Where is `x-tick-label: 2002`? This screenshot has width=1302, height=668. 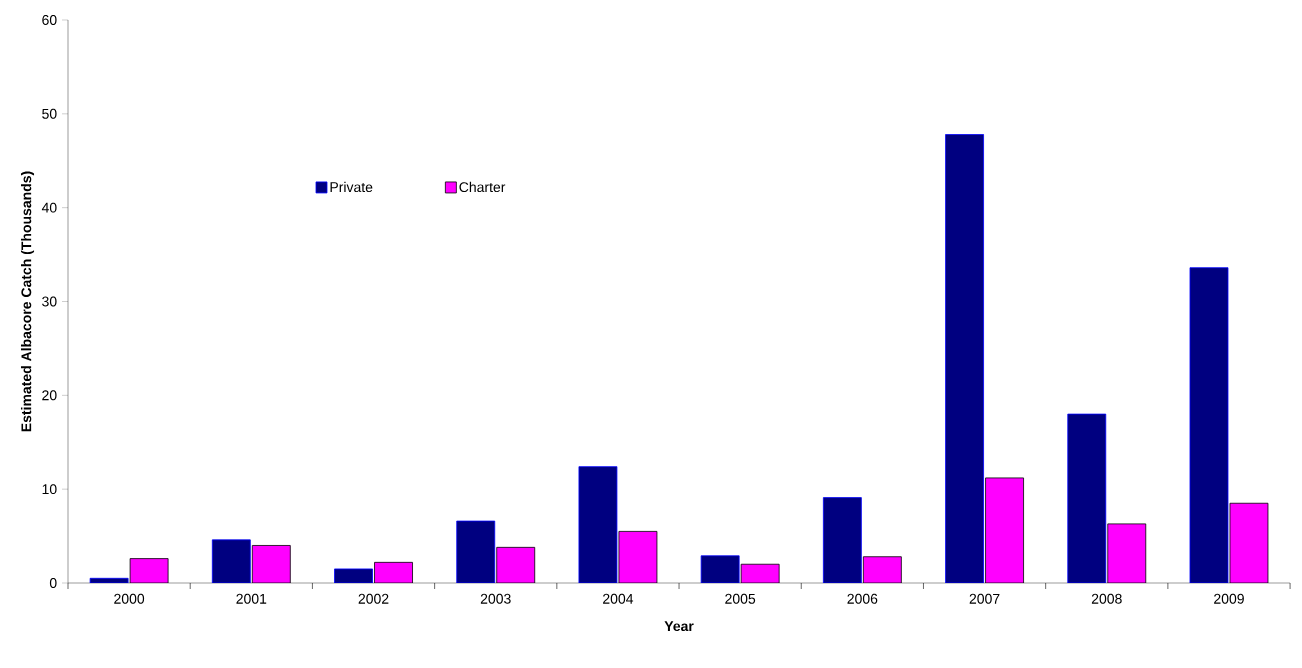 x-tick-label: 2002 is located at coordinates (373, 598).